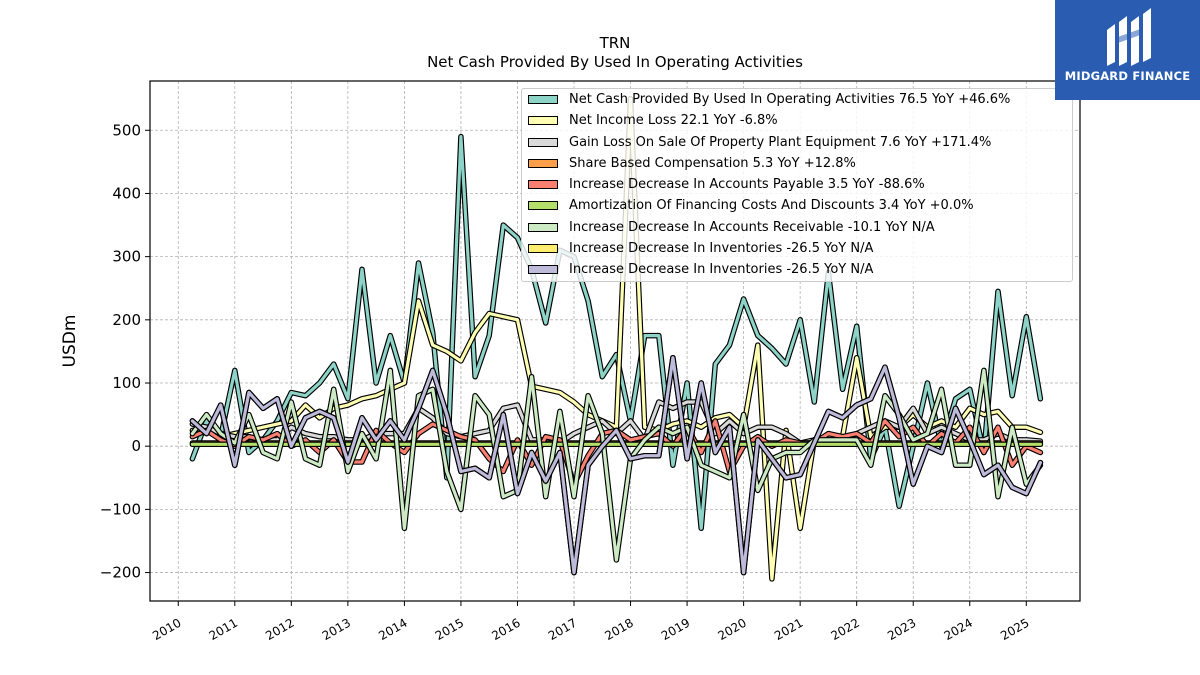 The width and height of the screenshot is (1200, 675). I want to click on y-tick-label: −200, so click(120, 573).